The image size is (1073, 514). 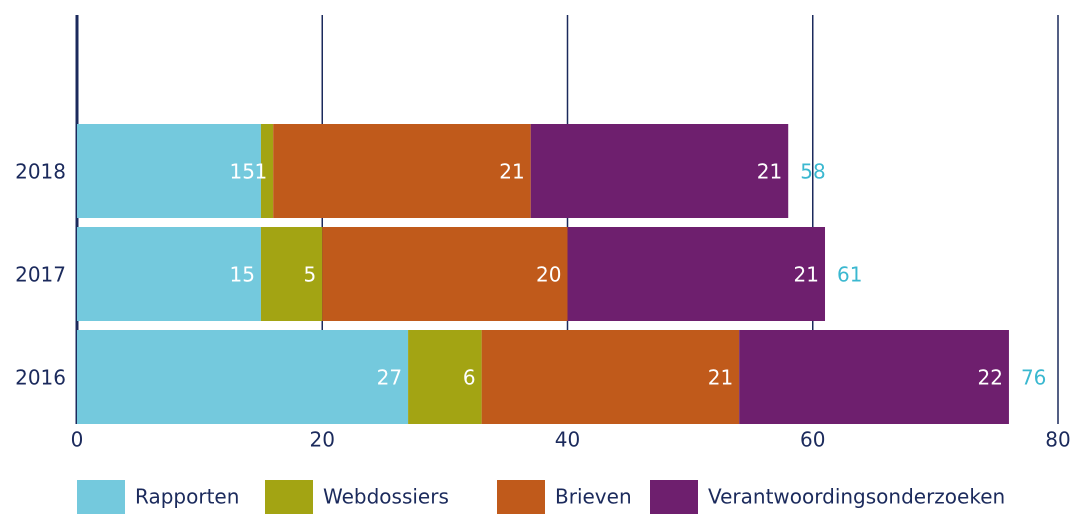 What do you see at coordinates (260, 172) in the screenshot?
I see `data-label: 1` at bounding box center [260, 172].